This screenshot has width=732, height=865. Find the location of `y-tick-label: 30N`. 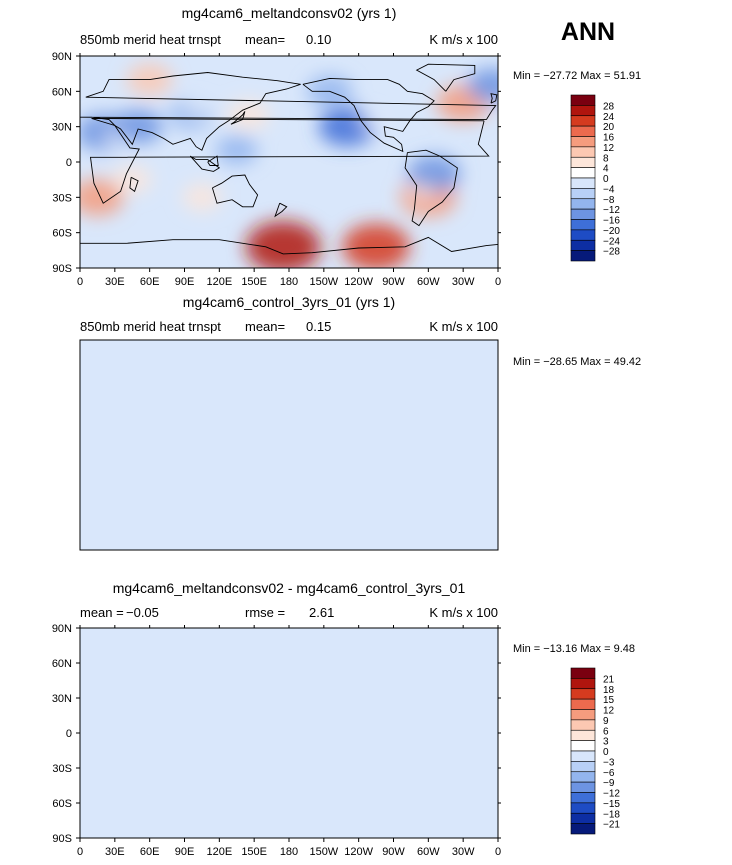

y-tick-label: 30N is located at coordinates (62, 699).